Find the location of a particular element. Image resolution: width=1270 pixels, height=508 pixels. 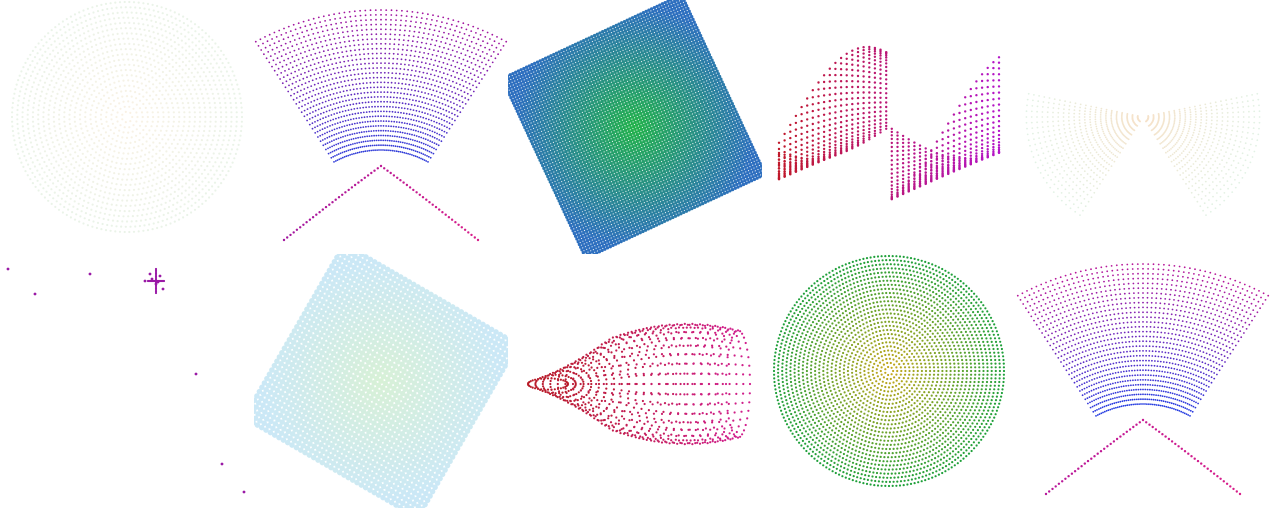

tile-horn-cone is located at coordinates (635, 381).